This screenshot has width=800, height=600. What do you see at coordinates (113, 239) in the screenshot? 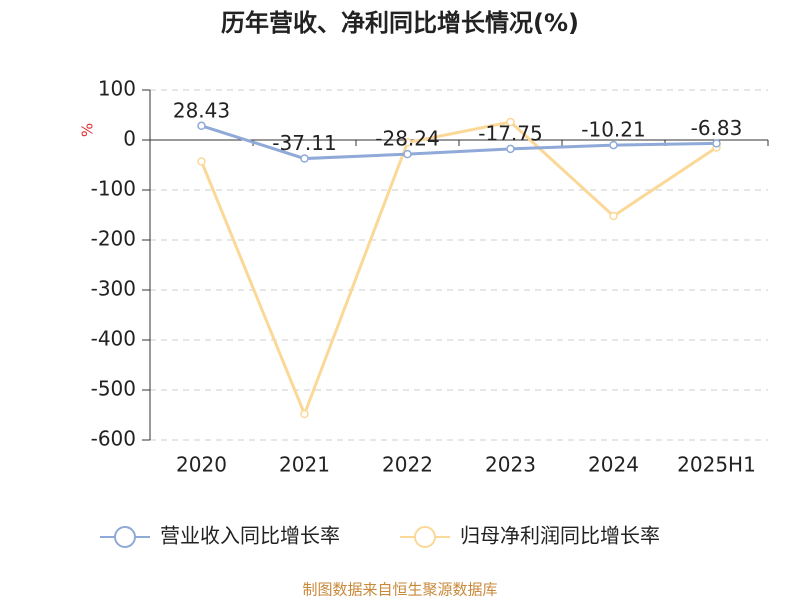
I see `y-tick-label: -200` at bounding box center [113, 239].